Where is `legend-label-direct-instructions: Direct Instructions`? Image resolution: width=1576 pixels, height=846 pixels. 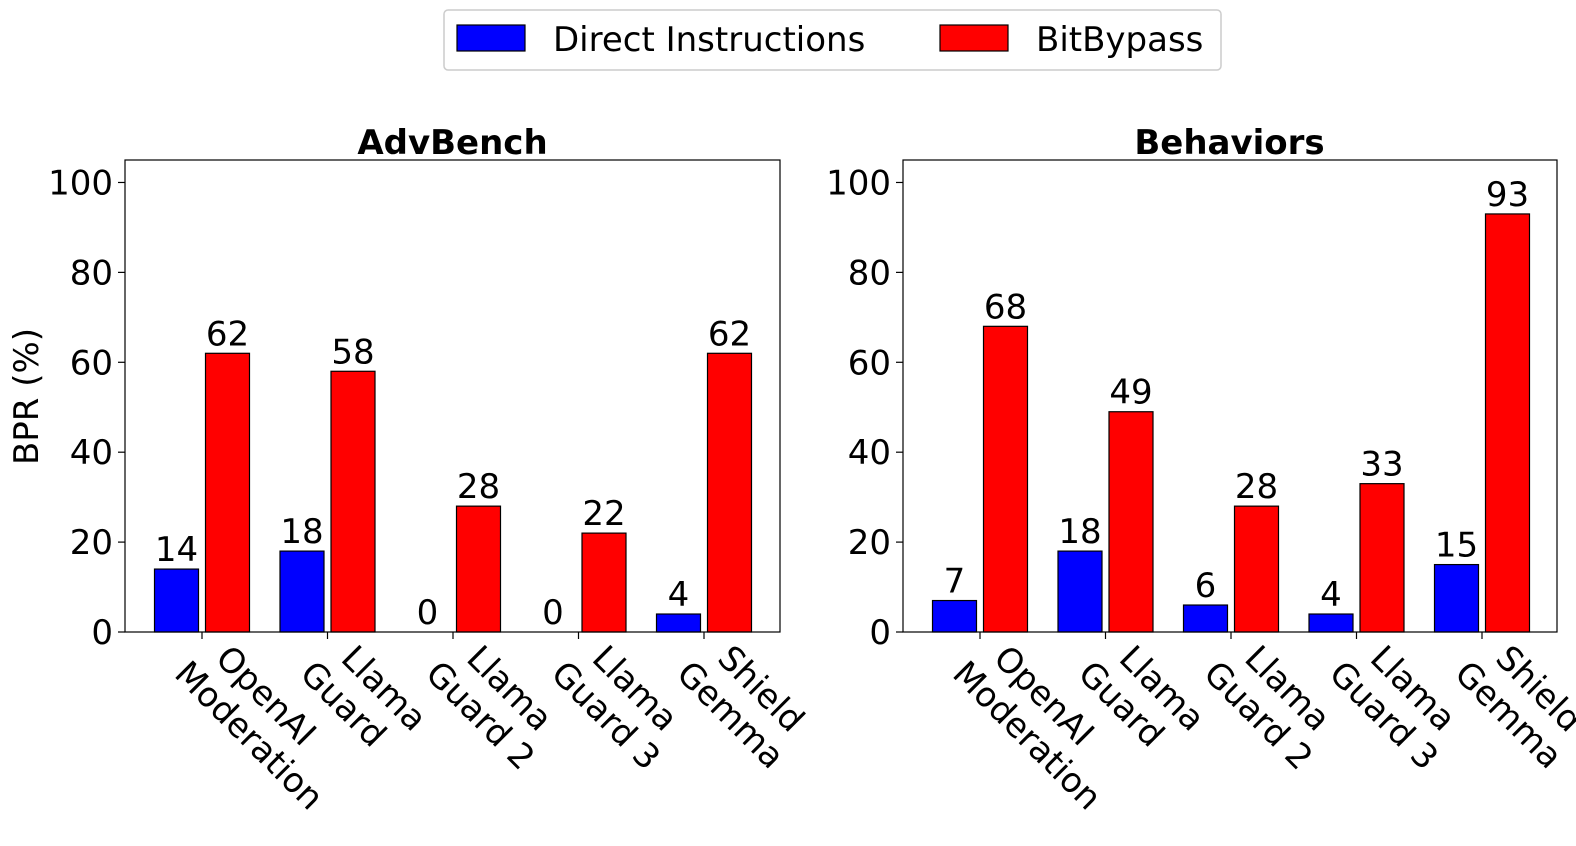 legend-label-direct-instructions: Direct Instructions is located at coordinates (709, 40).